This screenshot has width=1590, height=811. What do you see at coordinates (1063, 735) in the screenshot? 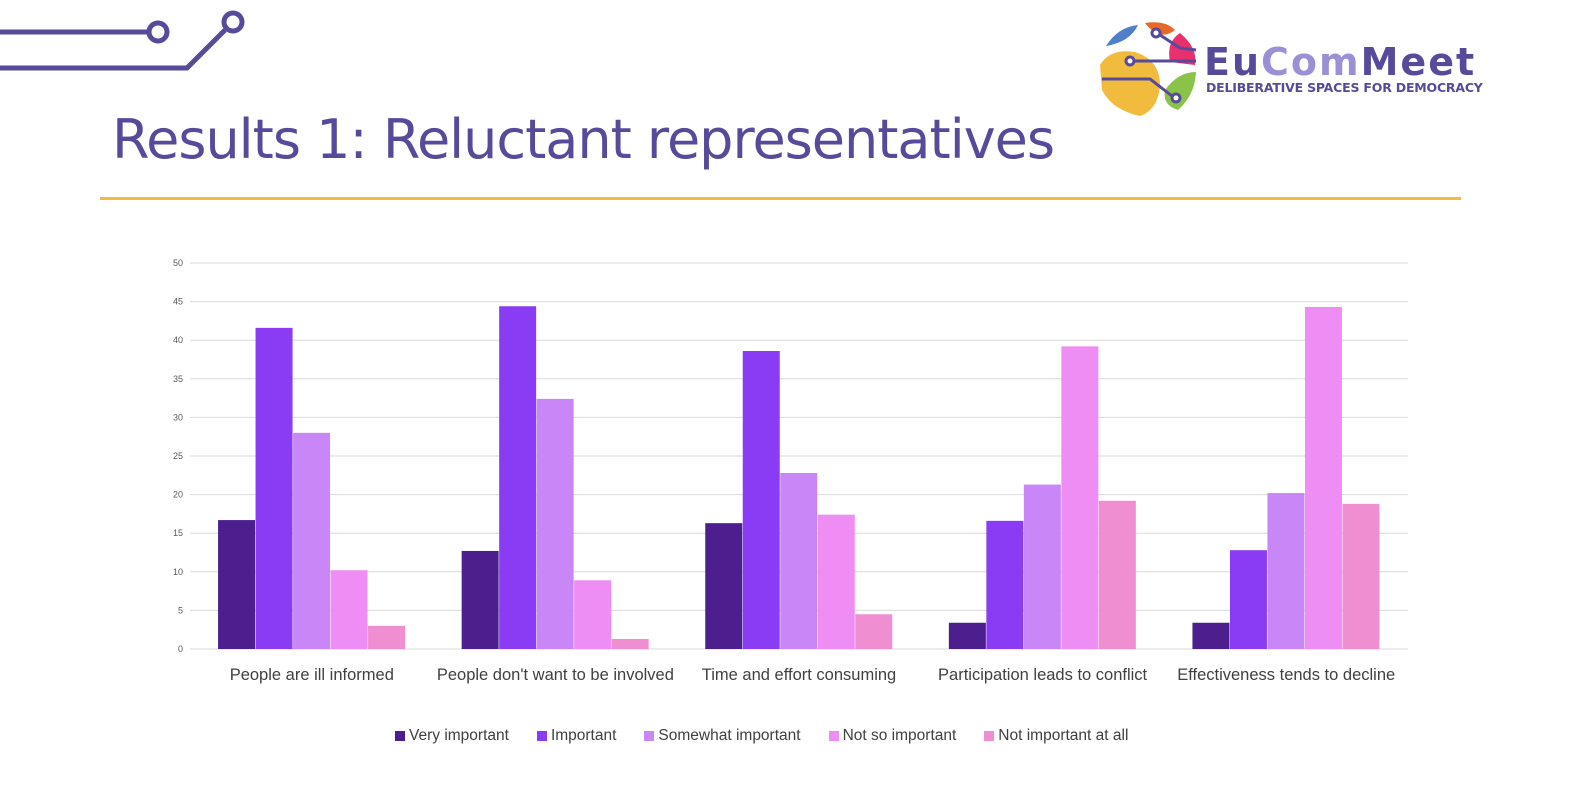
I see `legend-label: Not important at all` at bounding box center [1063, 735].